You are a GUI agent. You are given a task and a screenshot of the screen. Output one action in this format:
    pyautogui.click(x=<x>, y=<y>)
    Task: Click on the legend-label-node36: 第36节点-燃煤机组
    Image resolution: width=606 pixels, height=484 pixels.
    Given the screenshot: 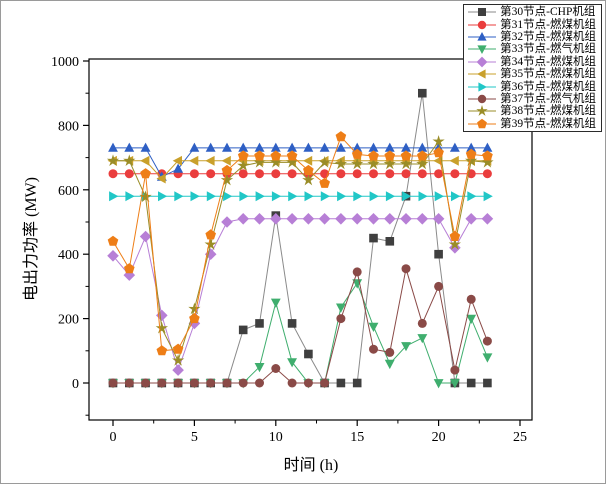 What is the action you would take?
    pyautogui.click(x=548, y=86)
    